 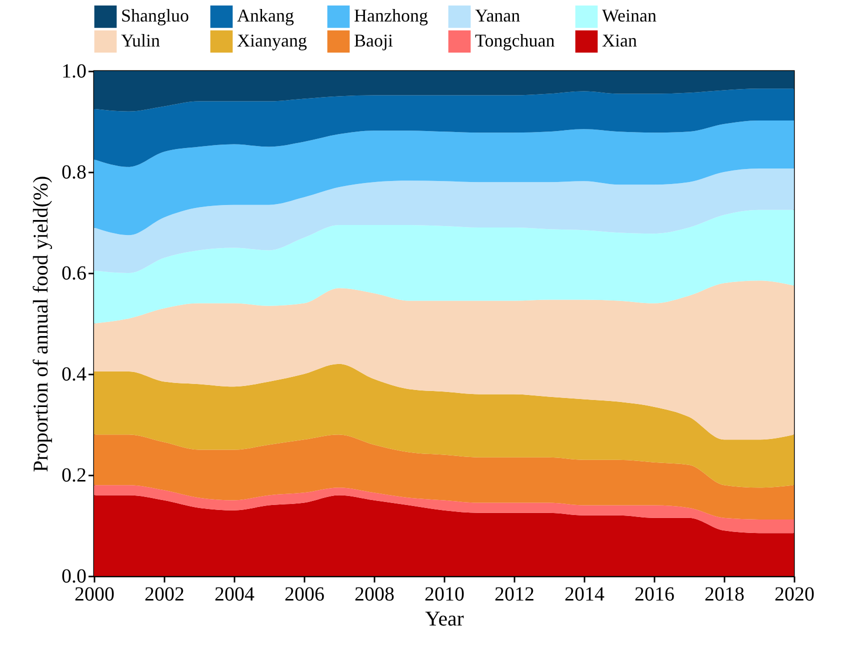 I want to click on legend-label: Tongchuan, so click(x=515, y=40).